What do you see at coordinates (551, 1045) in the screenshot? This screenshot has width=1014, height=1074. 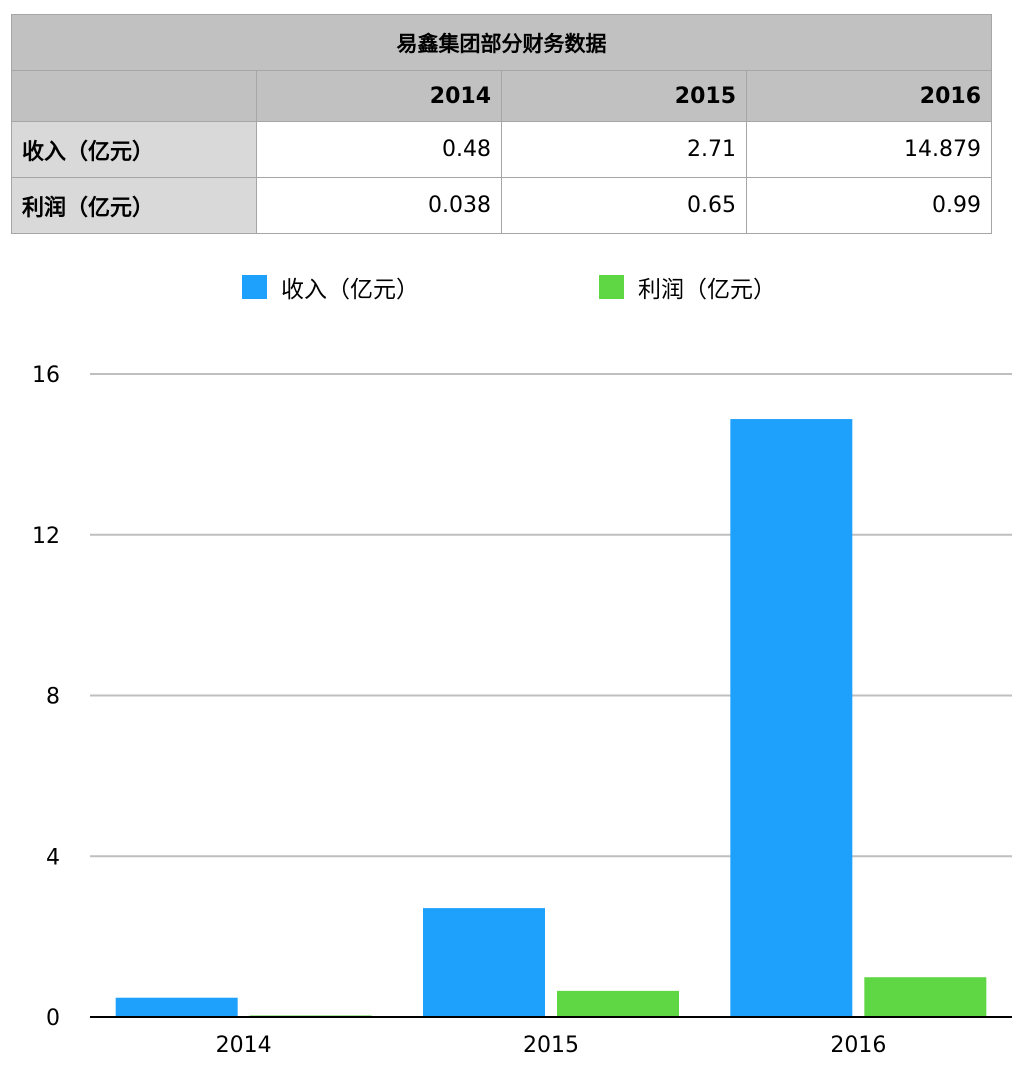 I see `x-tick-label: 2015` at bounding box center [551, 1045].